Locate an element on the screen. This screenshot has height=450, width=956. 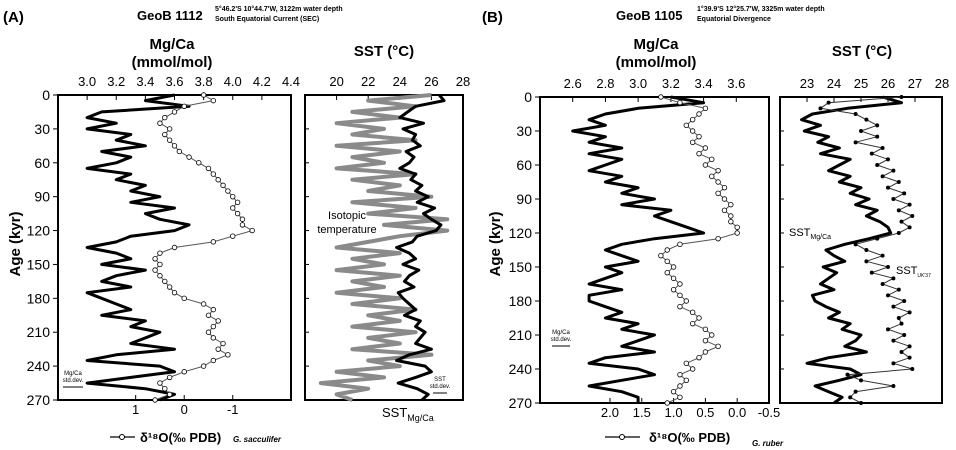
panel-a-sst-label: SST (°C) is located at coordinates (384, 51).